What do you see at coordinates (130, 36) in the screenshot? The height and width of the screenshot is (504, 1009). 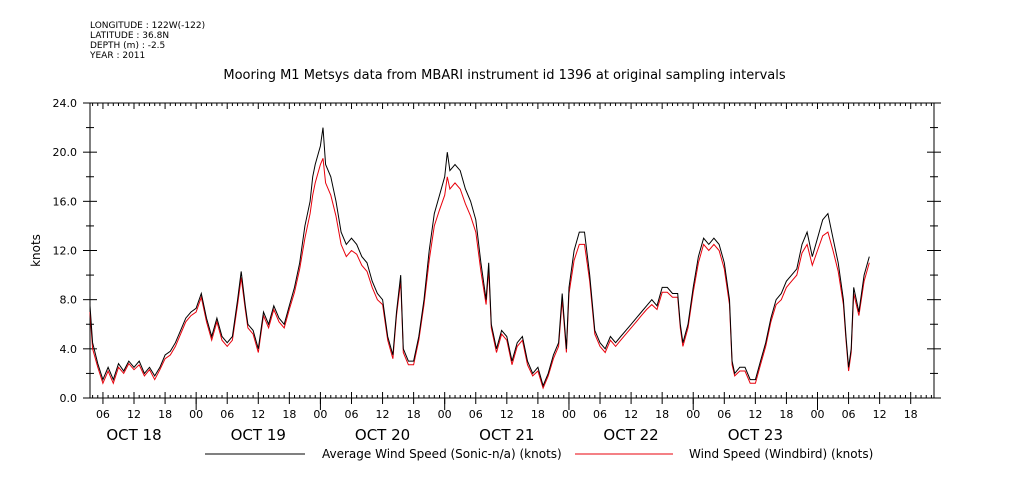 I see `latitude-label: LATITUDE : 36.8N` at bounding box center [130, 36].